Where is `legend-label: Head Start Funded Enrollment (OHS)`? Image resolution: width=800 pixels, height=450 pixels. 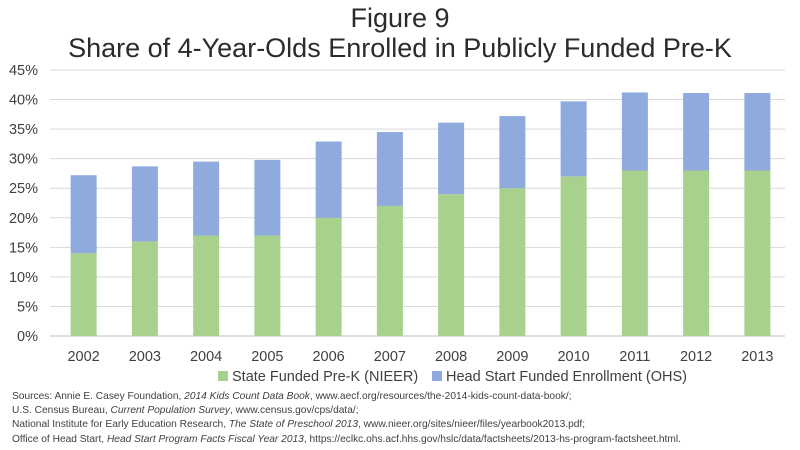 legend-label: Head Start Funded Enrollment (OHS) is located at coordinates (566, 377).